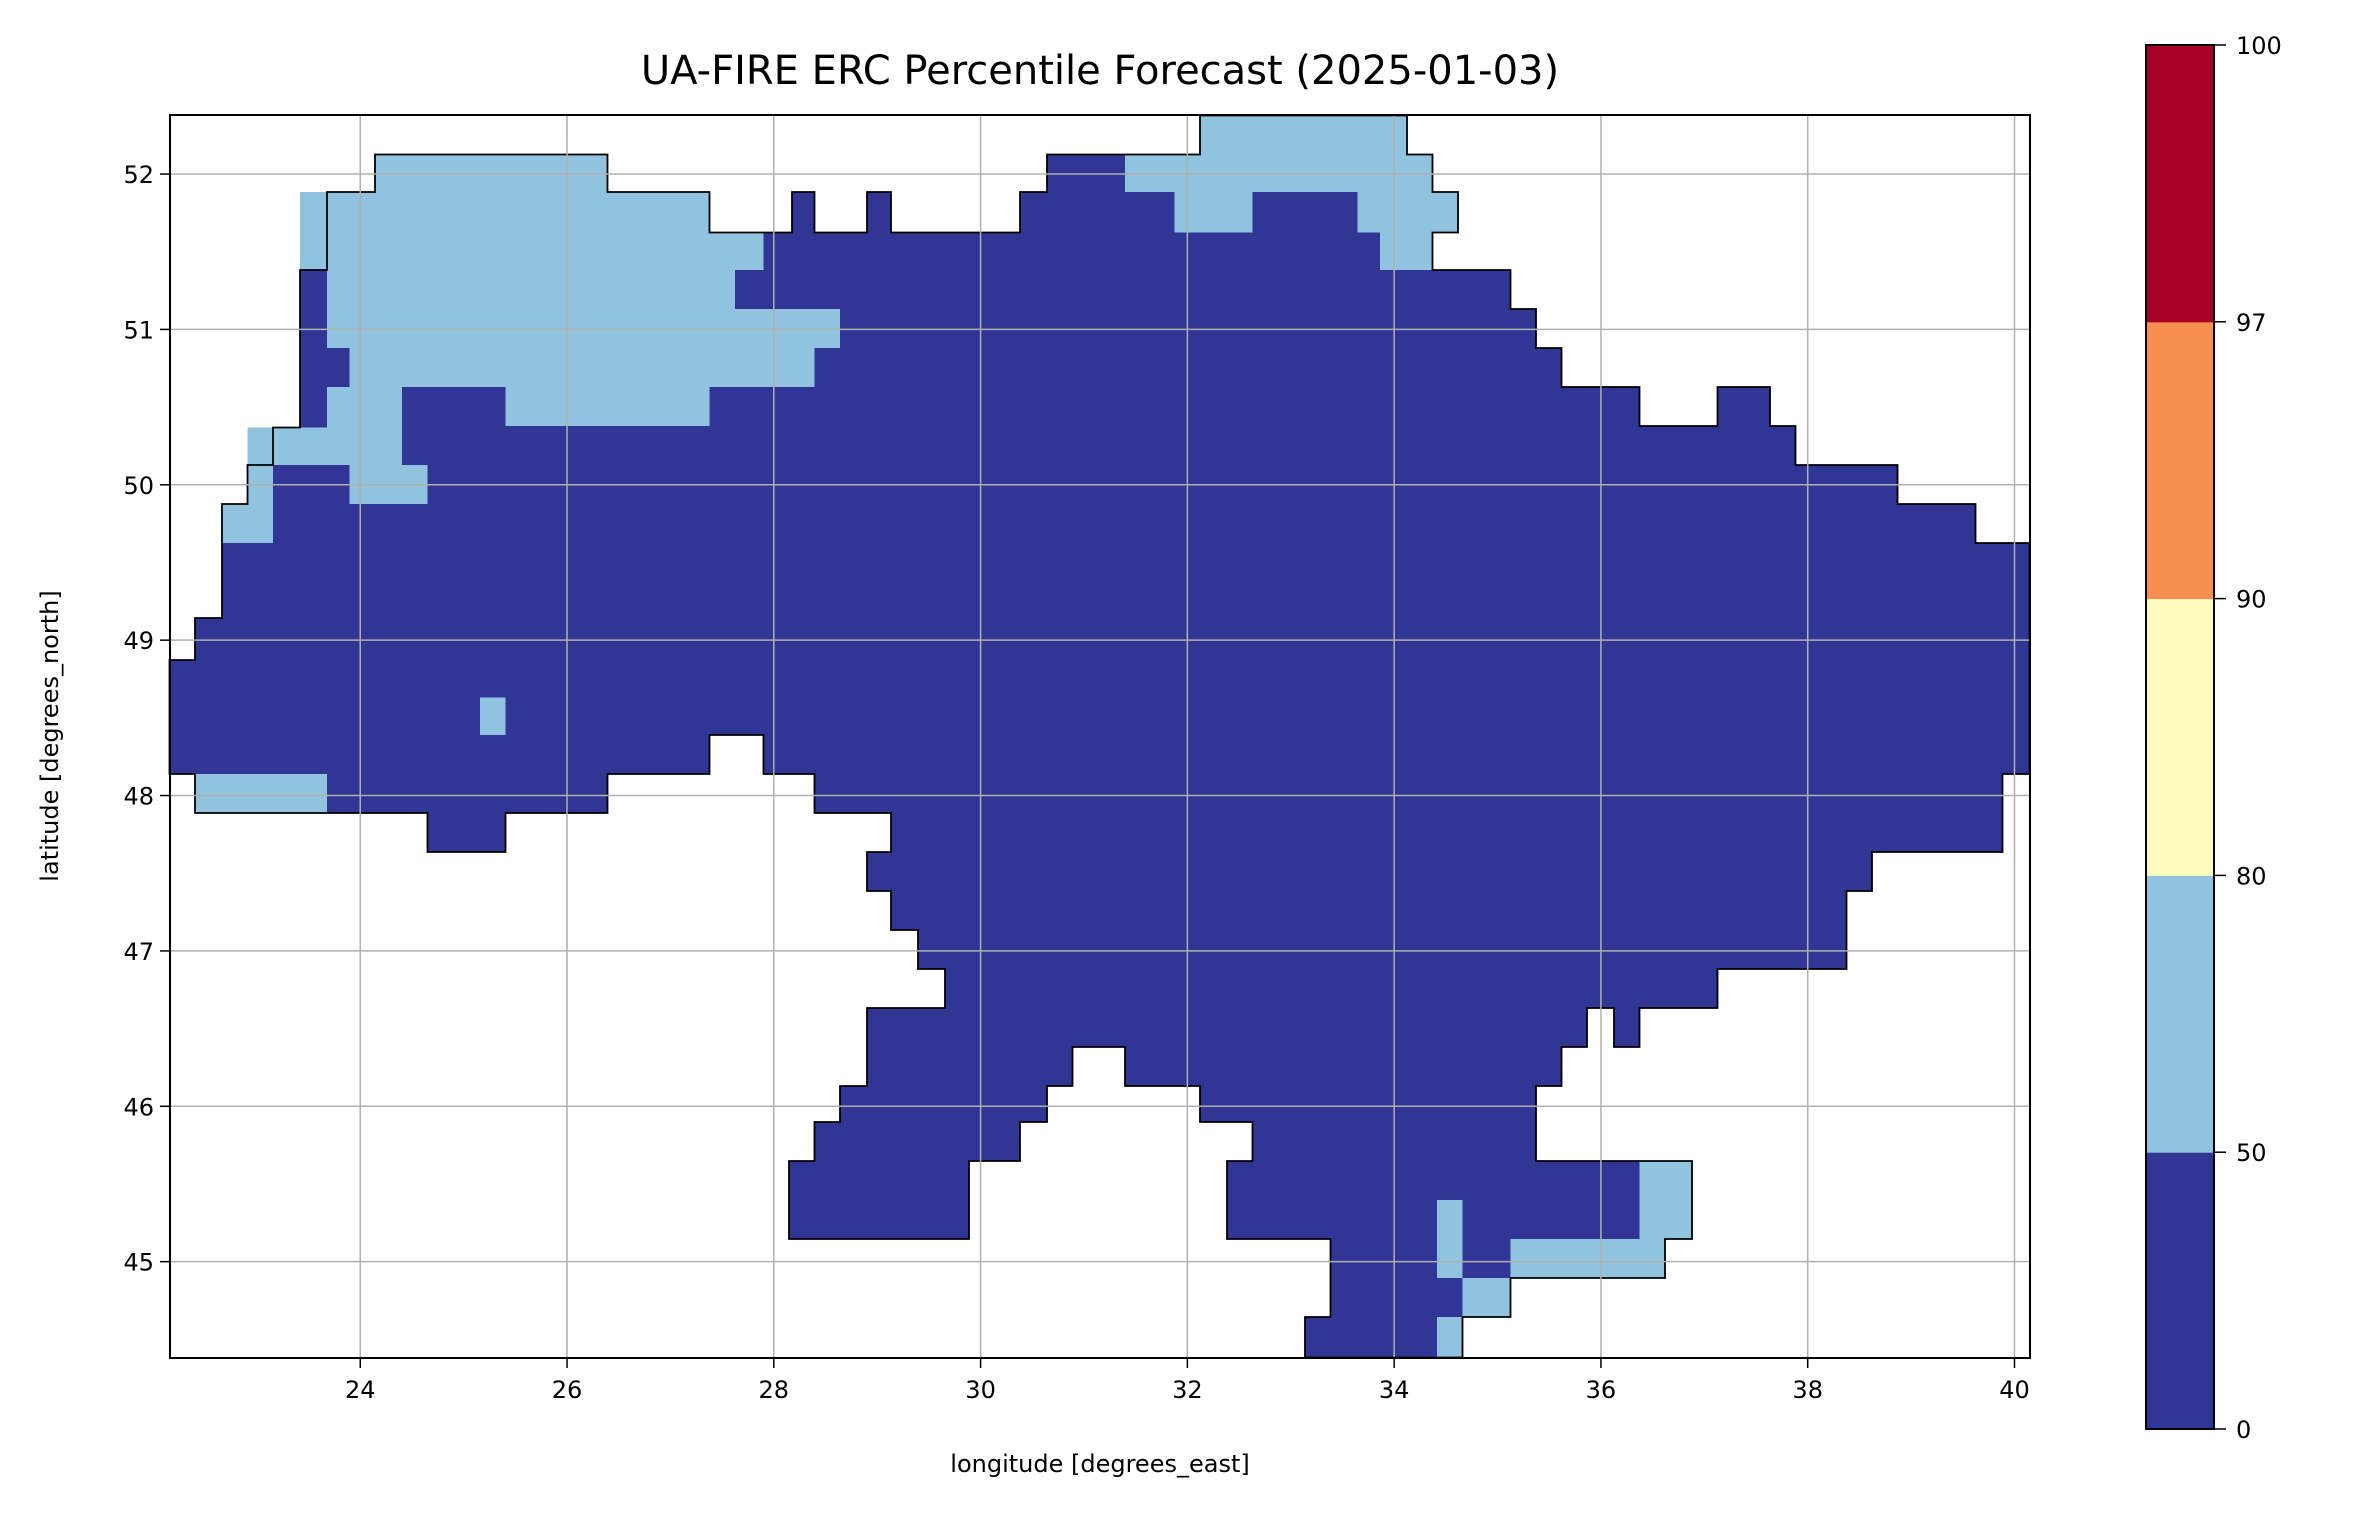 This screenshot has width=2354, height=1521. Describe the element at coordinates (1099, 1464) in the screenshot. I see `x-axis-label: longitude [degrees_east]` at that location.